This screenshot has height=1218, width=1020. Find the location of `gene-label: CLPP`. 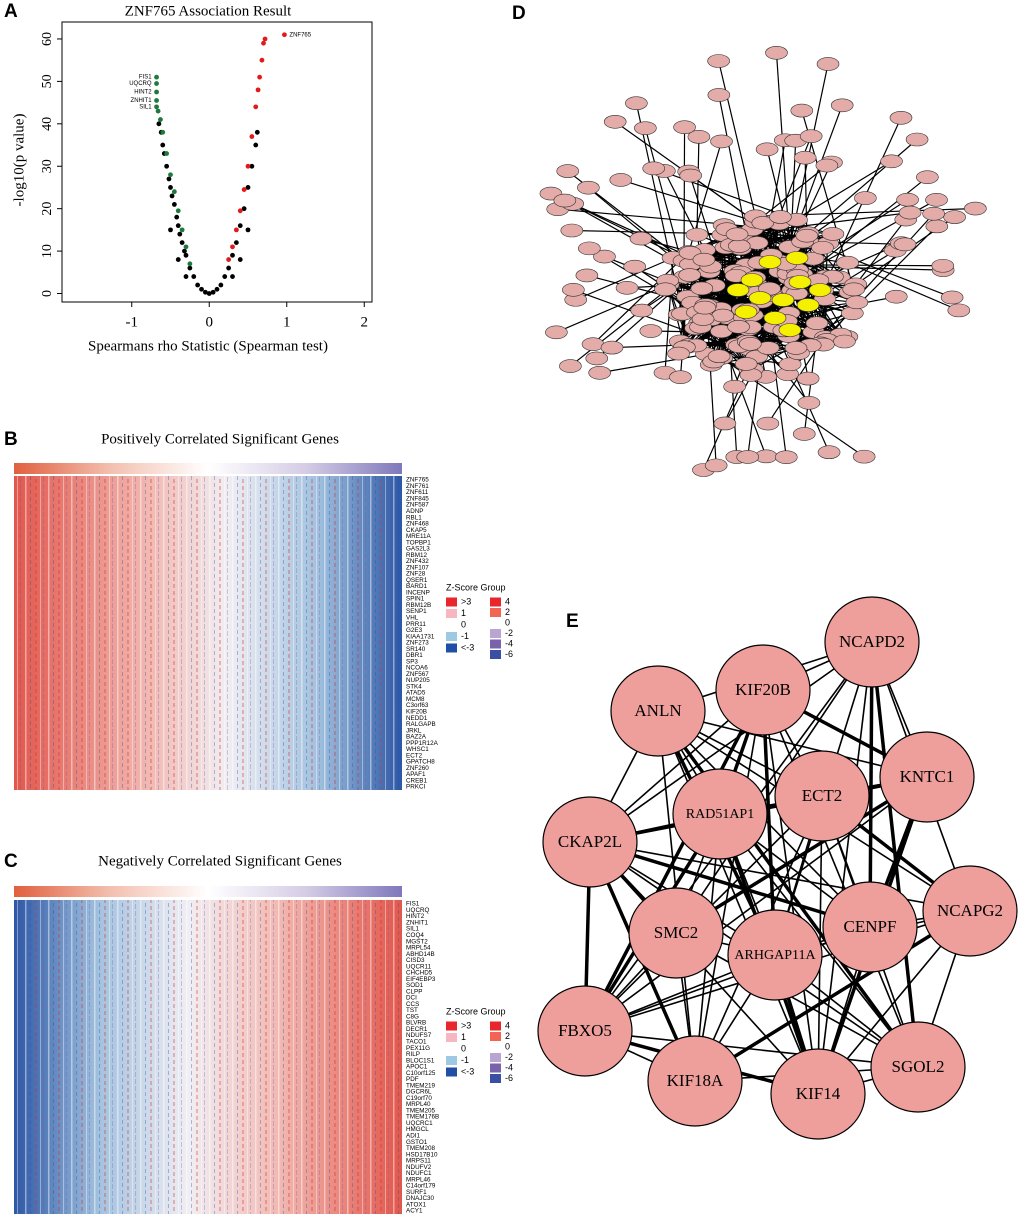

gene-label: CLPP is located at coordinates (414, 991).